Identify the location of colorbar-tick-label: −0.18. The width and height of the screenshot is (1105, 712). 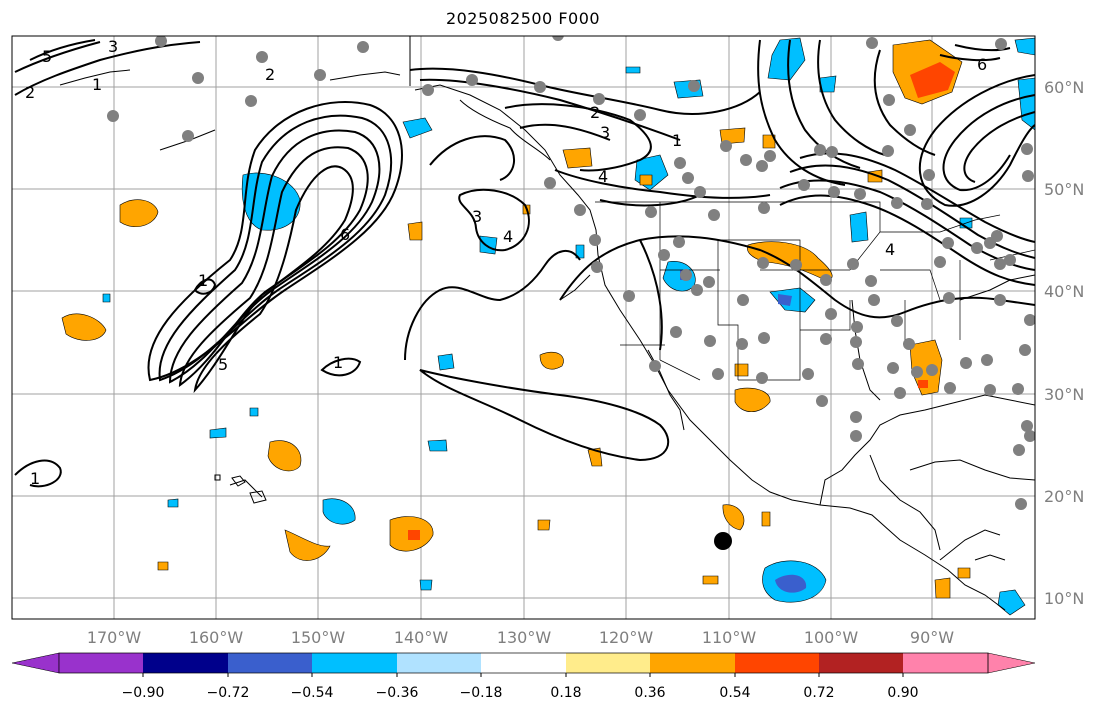
(481, 693).